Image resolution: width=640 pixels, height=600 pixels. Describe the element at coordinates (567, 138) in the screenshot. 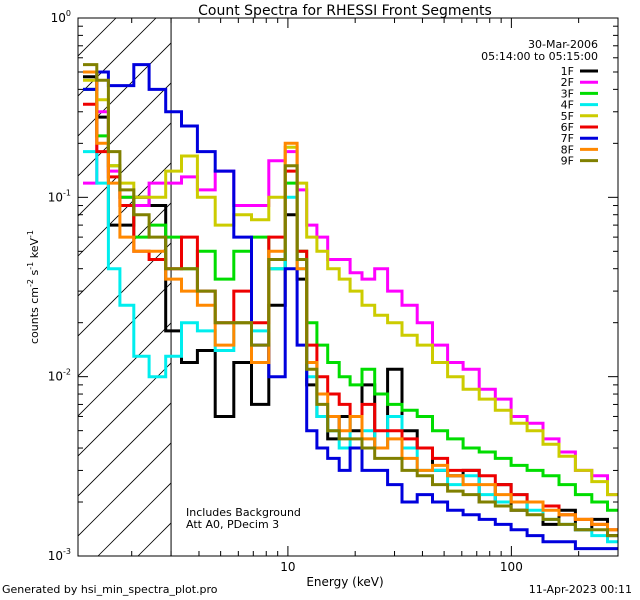

I see `legend-label-7F: 7F` at that location.